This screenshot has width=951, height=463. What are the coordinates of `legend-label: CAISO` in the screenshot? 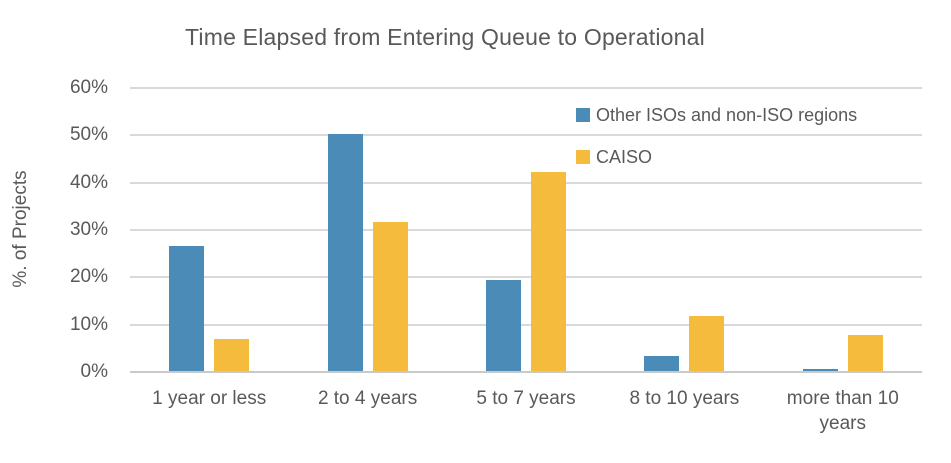 It's located at (624, 156).